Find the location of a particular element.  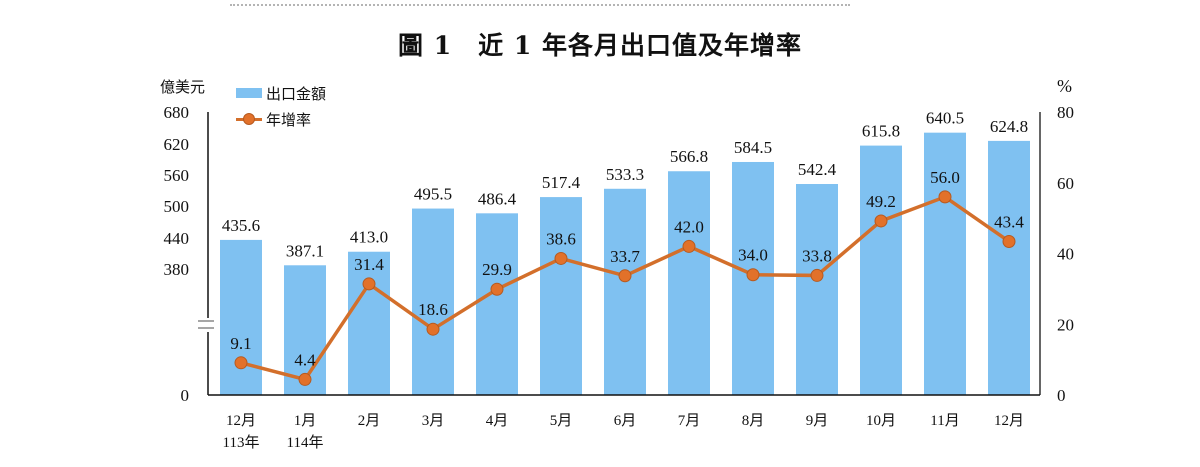

legend-label: 出口金額 is located at coordinates (296, 93).